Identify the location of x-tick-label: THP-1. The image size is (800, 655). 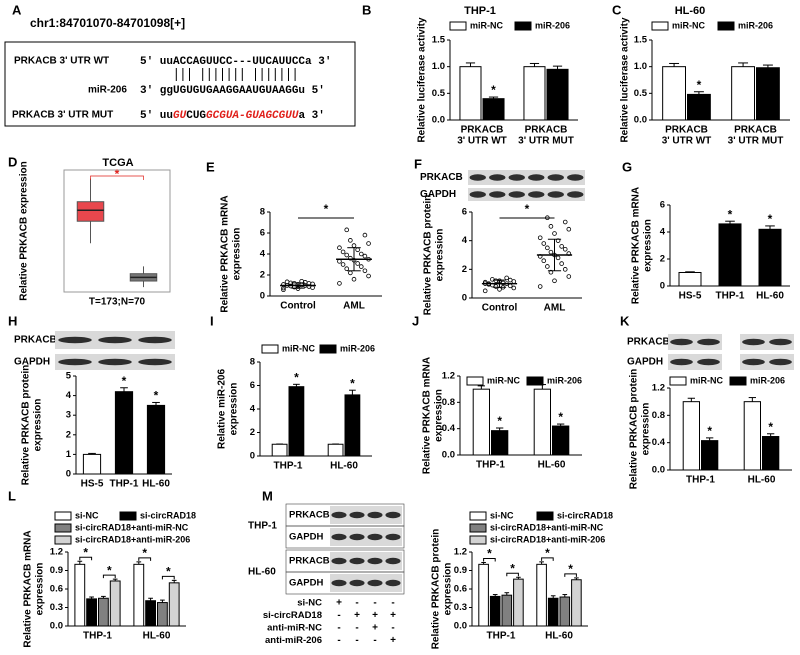
(700, 480).